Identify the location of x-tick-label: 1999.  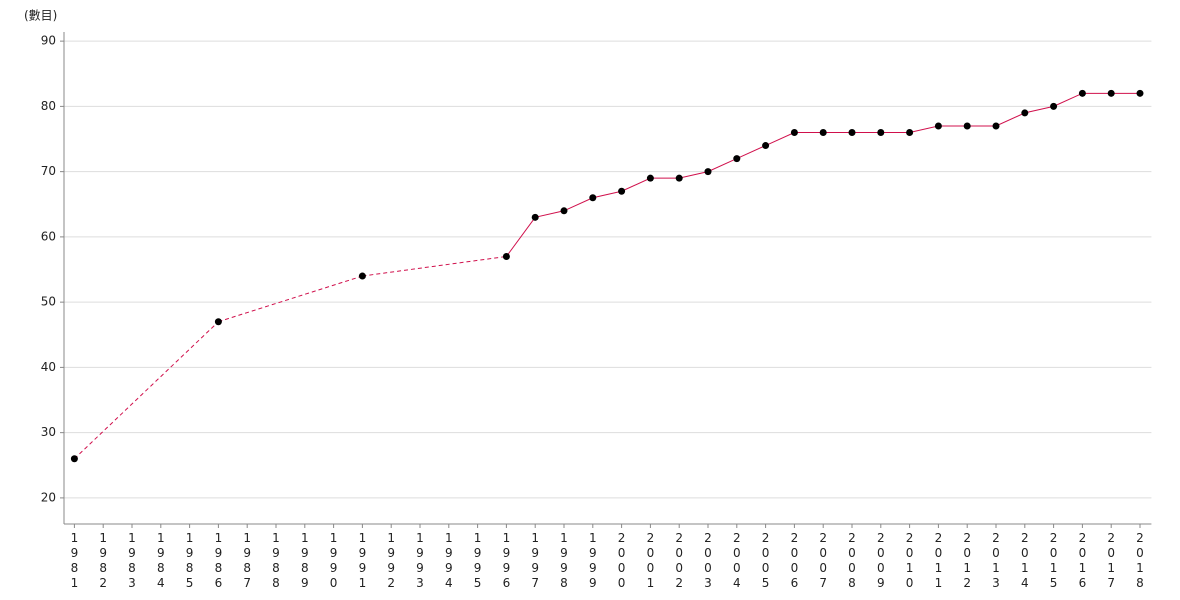
(593, 561).